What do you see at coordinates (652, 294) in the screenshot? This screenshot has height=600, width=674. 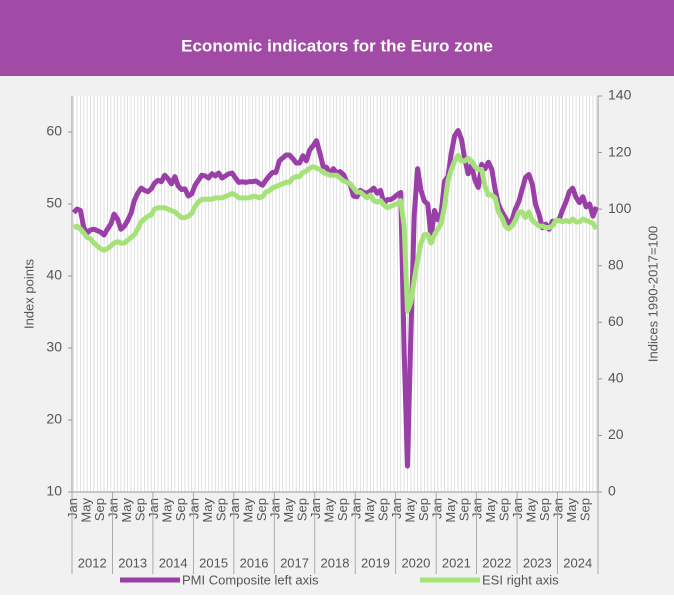 I see `y2-axis-title: Indices 1990-2017=100` at bounding box center [652, 294].